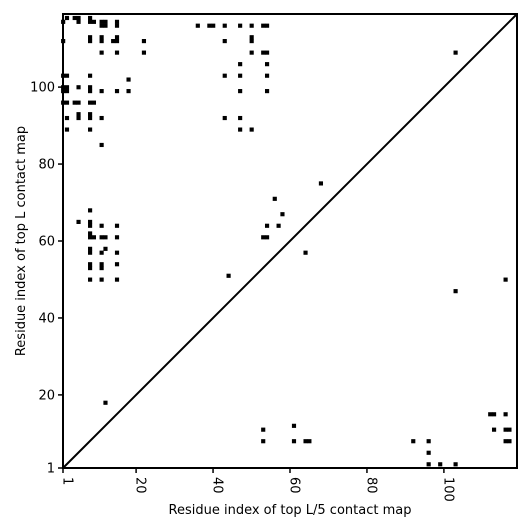  What do you see at coordinates (290, 510) in the screenshot?
I see `x-axis-title: Residue index of top L/5 contact map` at bounding box center [290, 510].